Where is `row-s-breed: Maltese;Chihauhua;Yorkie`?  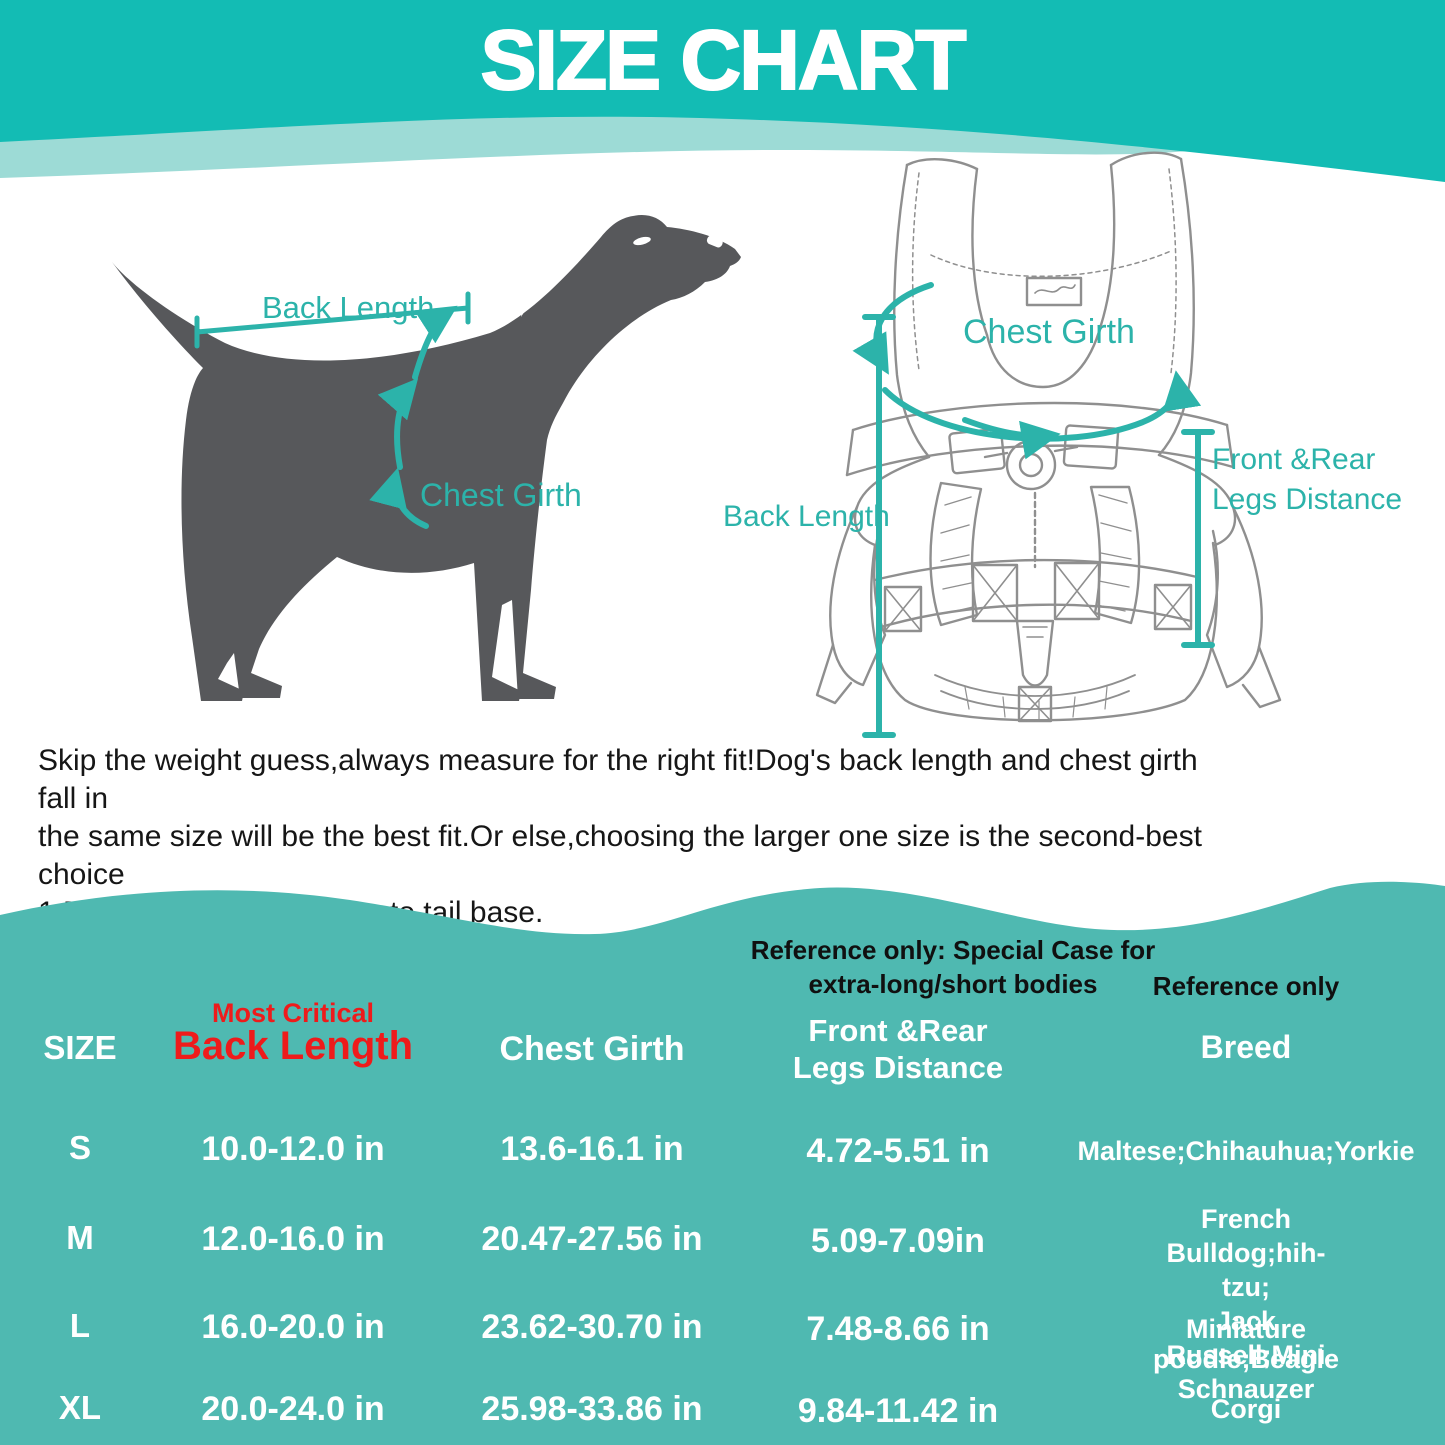 row-s-breed: Maltese;Chihauhua;Yorkie is located at coordinates (1246, 1151).